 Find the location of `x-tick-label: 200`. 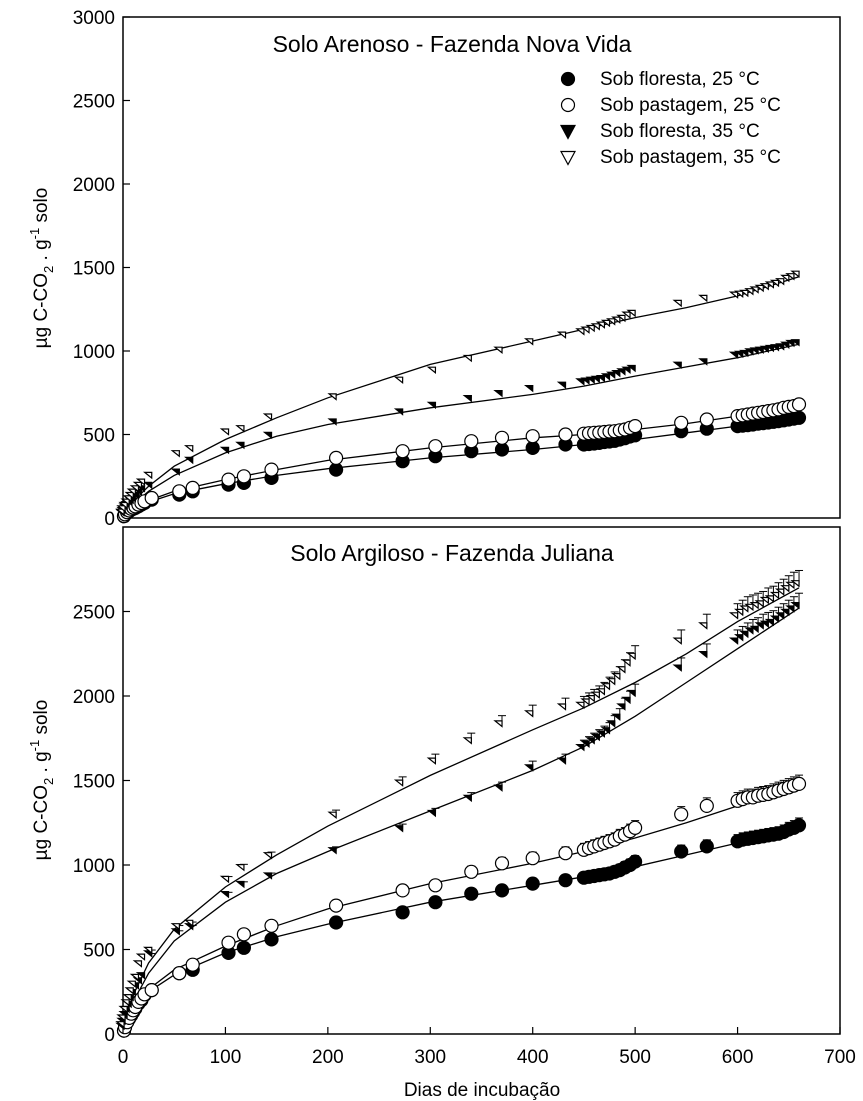

x-tick-label: 200 is located at coordinates (328, 1057).